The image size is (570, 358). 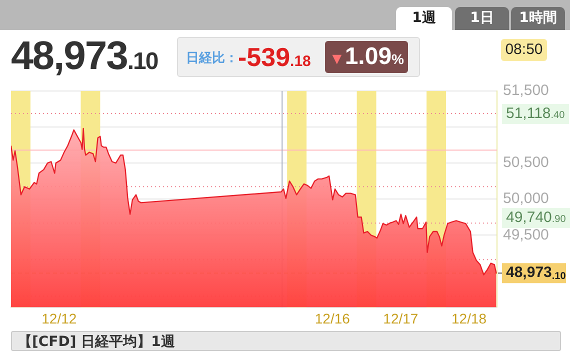 What do you see at coordinates (538, 18) in the screenshot?
I see `text: 1時間` at bounding box center [538, 18].